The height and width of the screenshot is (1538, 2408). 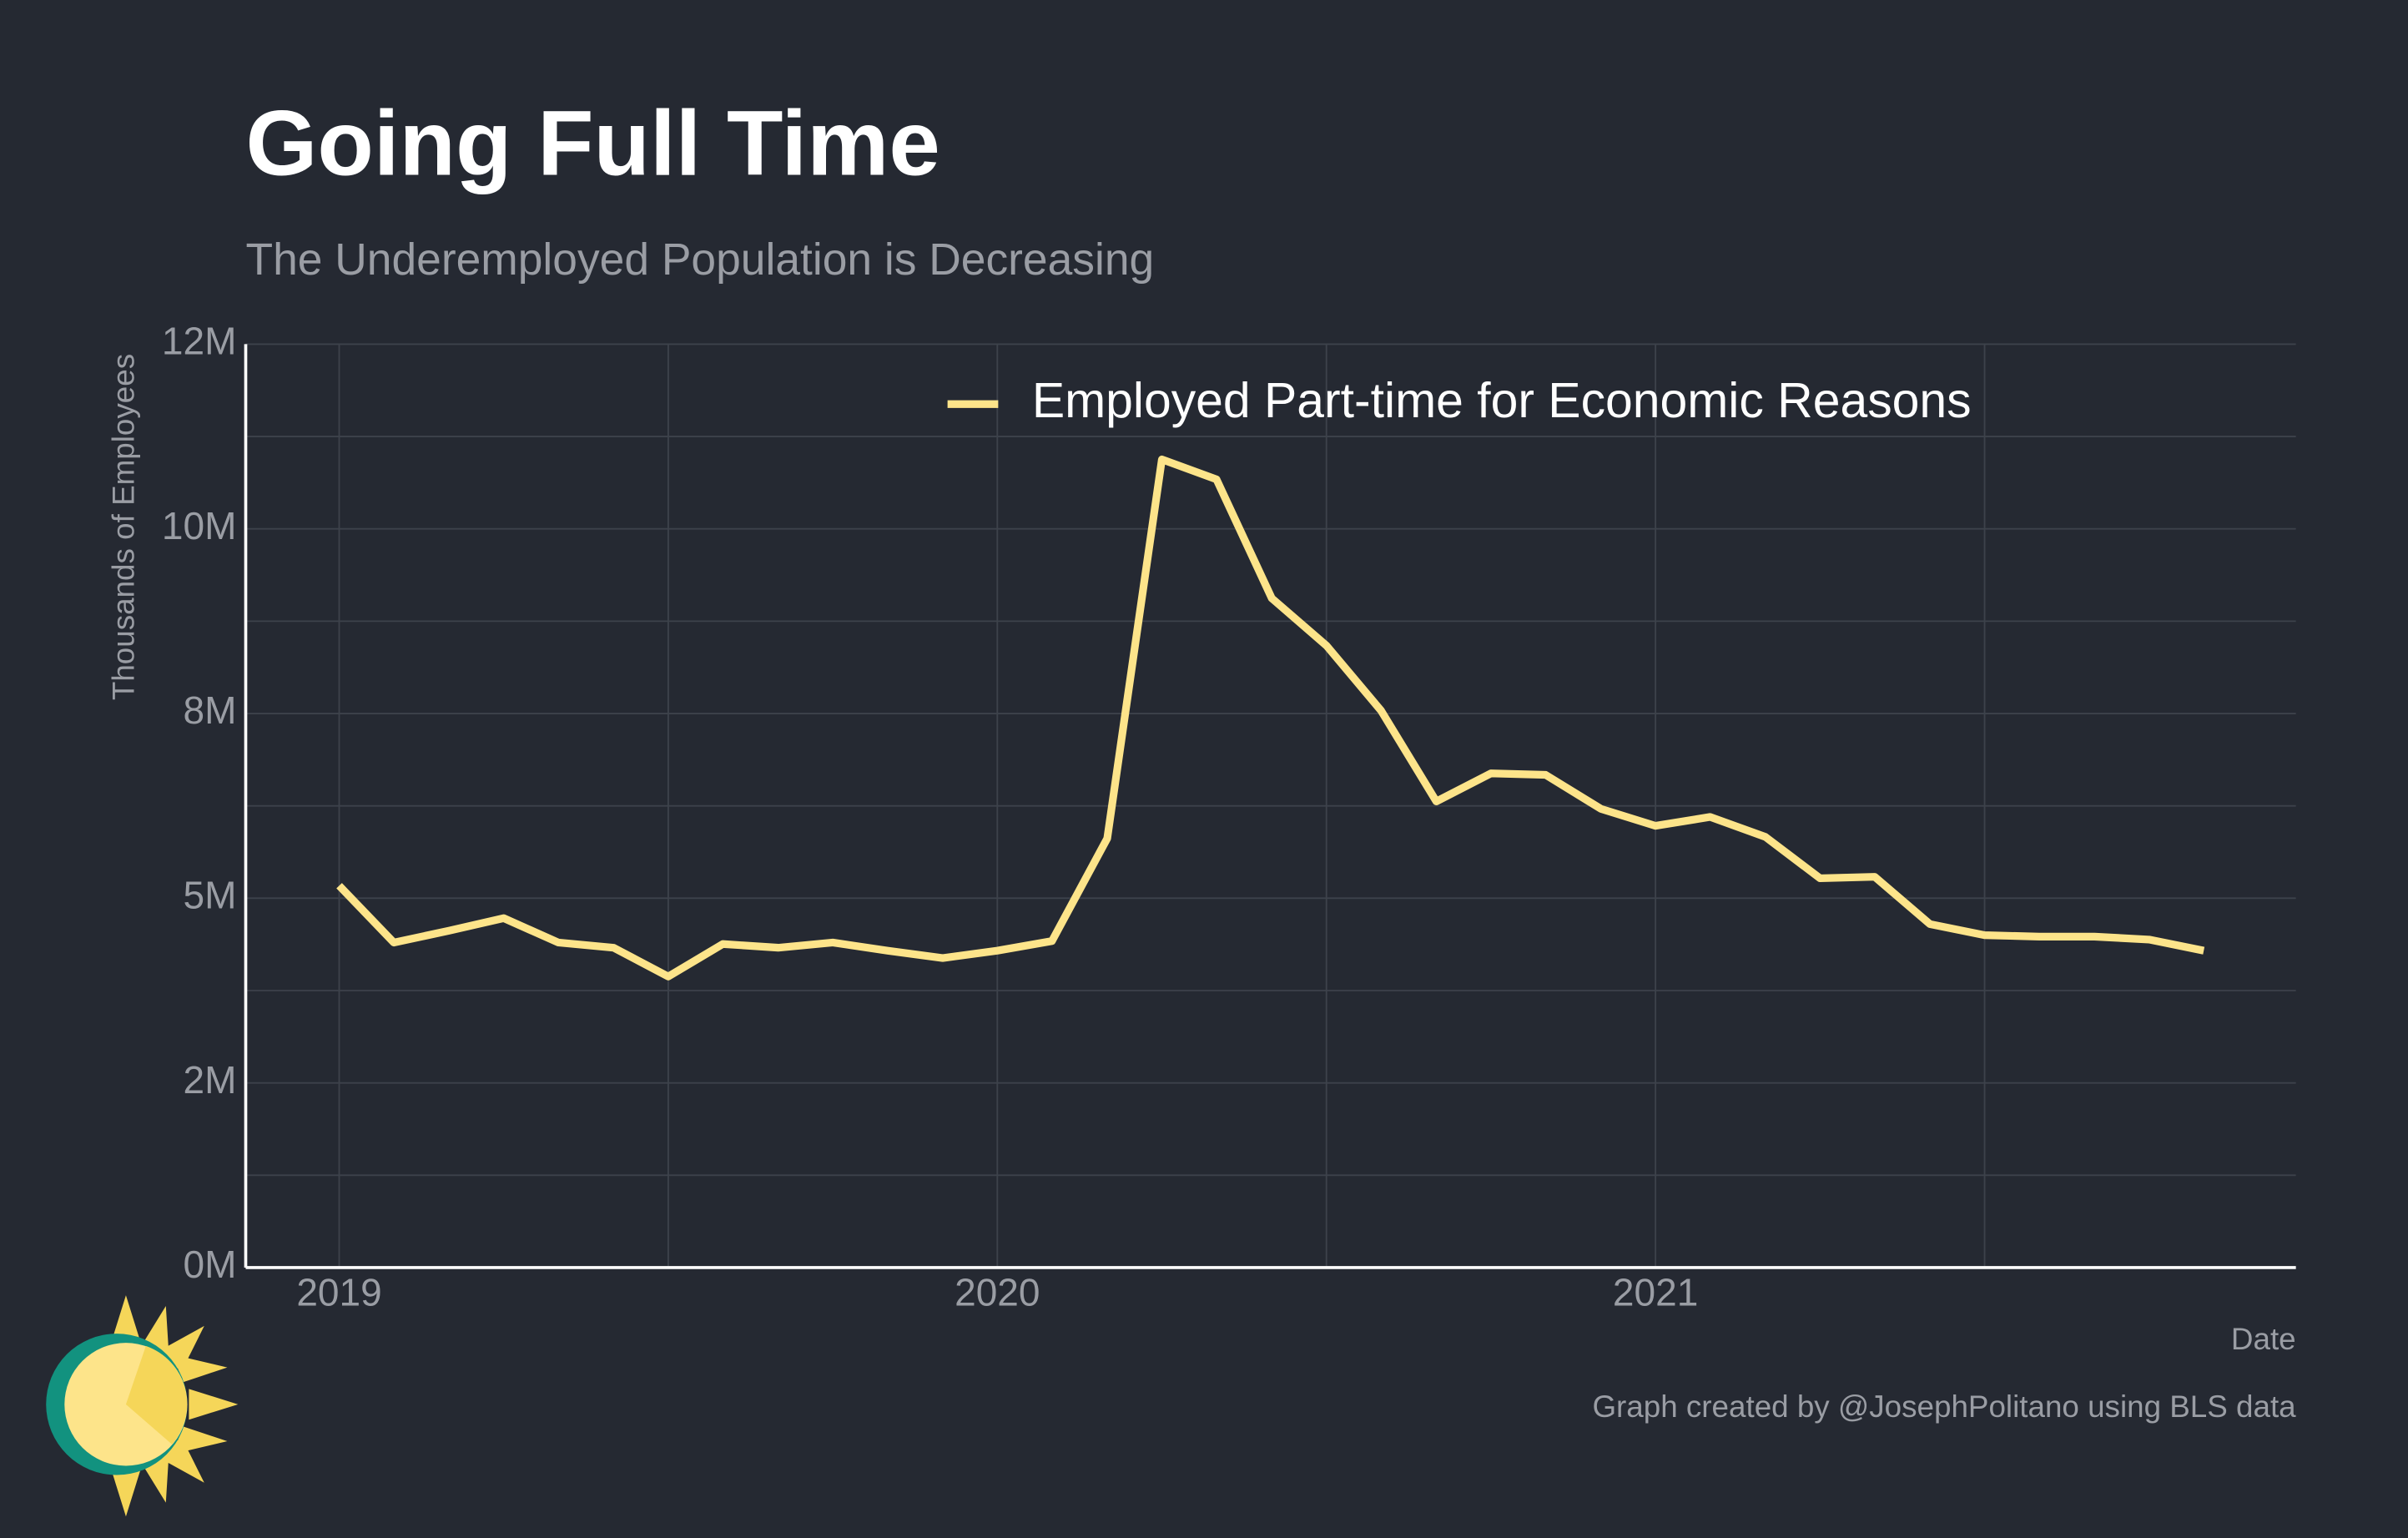 I want to click on y-tick-label: 10M, so click(x=199, y=525).